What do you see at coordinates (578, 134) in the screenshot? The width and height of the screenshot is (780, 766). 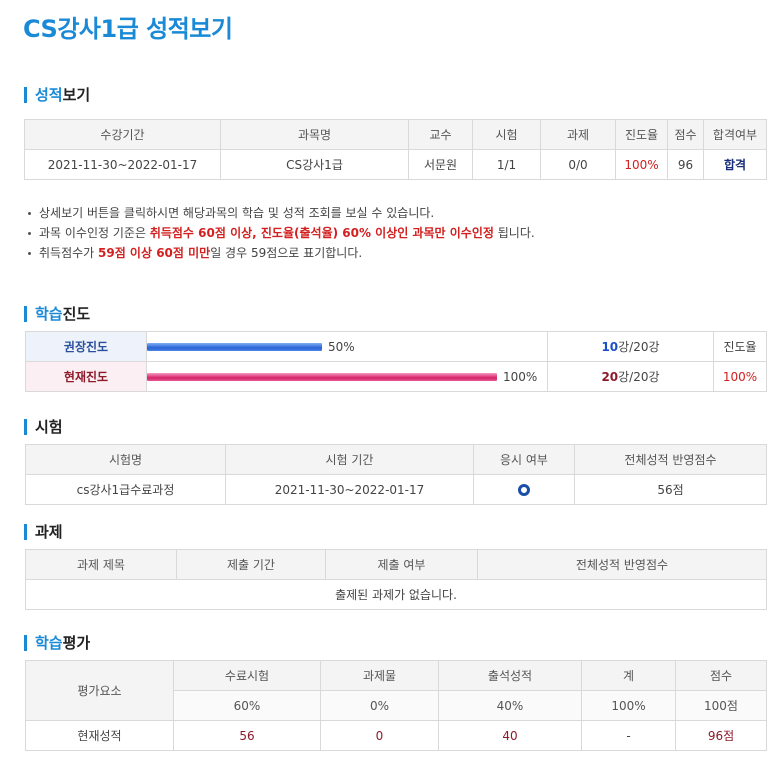 I see `col-header: 과제` at bounding box center [578, 134].